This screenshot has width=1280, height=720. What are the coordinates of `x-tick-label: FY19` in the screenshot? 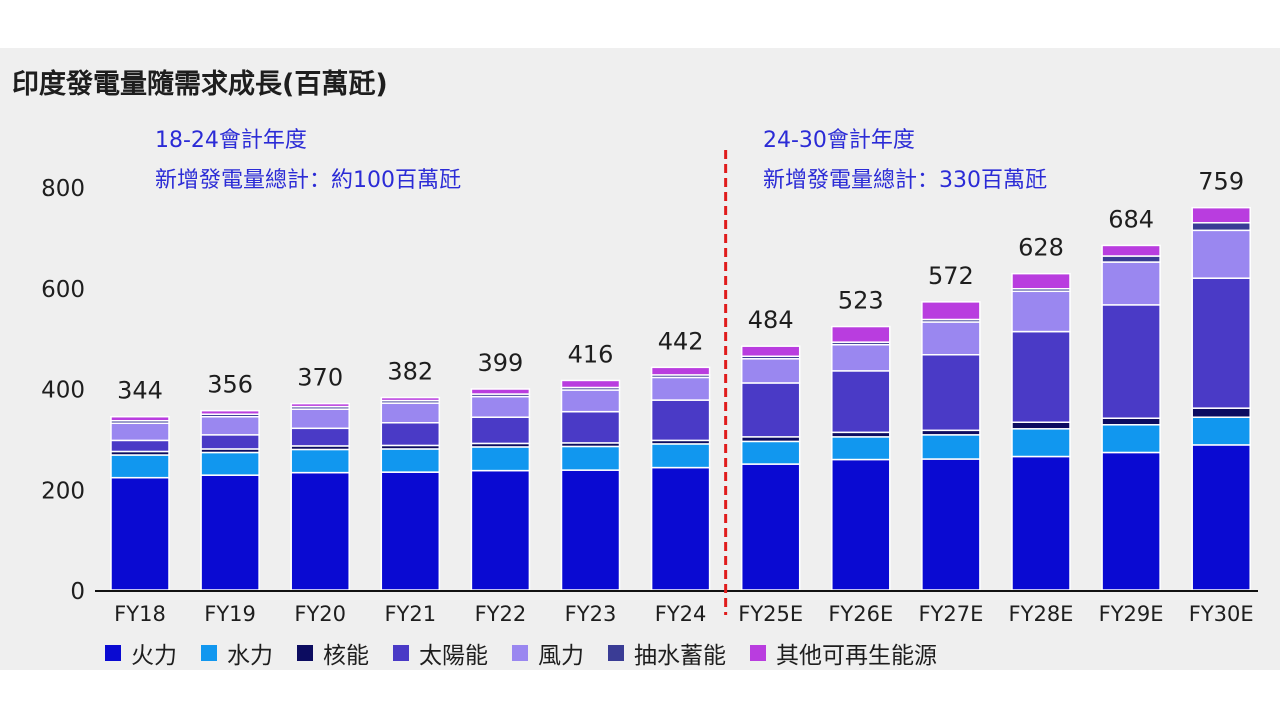 It's located at (230, 614).